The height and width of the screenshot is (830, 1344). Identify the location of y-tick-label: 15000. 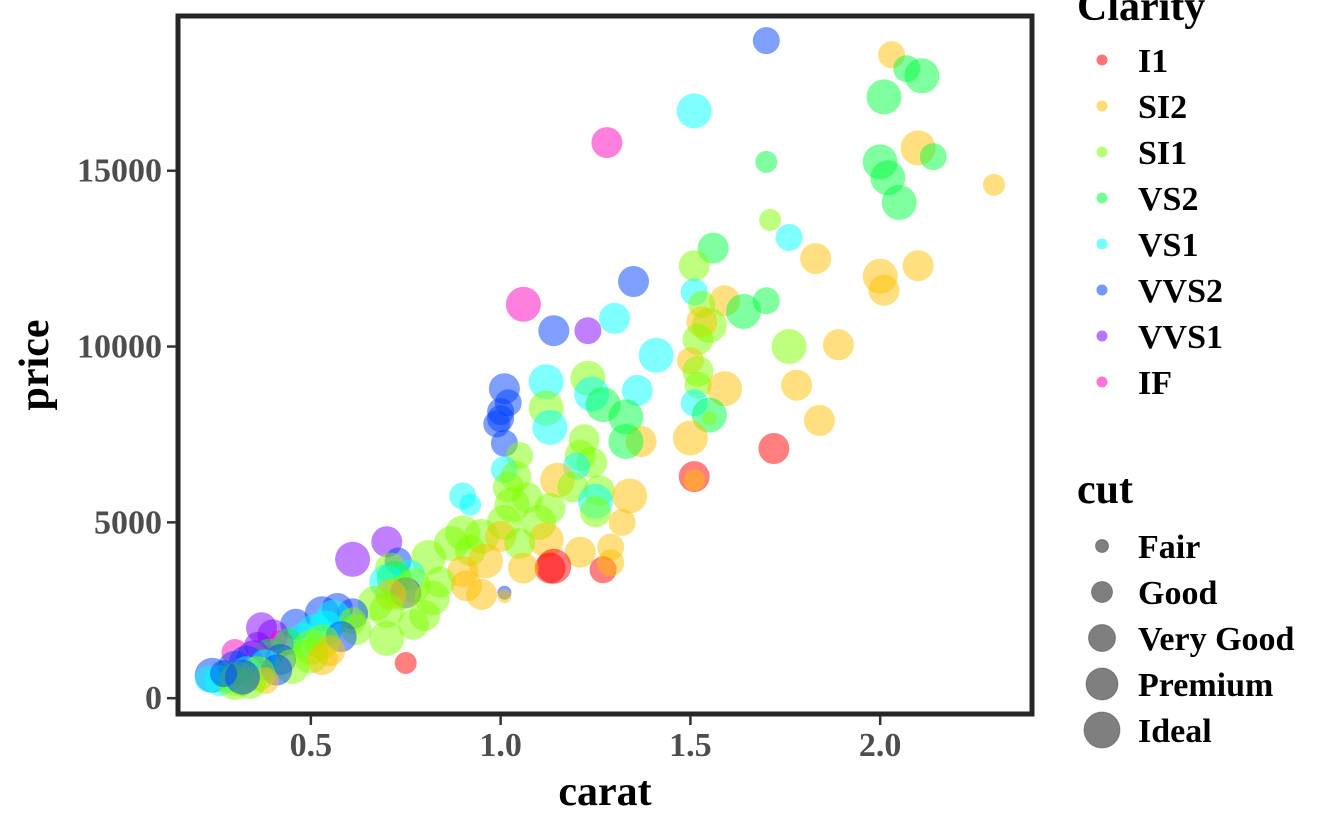
(119, 171).